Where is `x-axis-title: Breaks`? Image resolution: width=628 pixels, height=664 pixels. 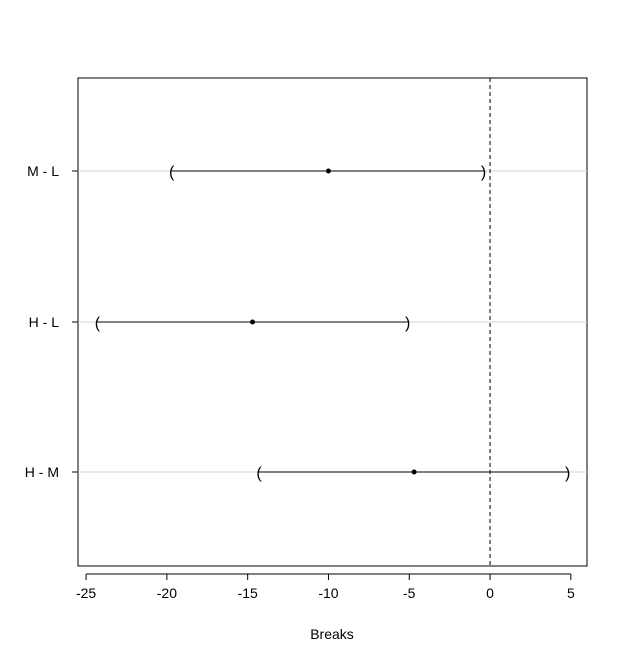 x-axis-title: Breaks is located at coordinates (332, 634).